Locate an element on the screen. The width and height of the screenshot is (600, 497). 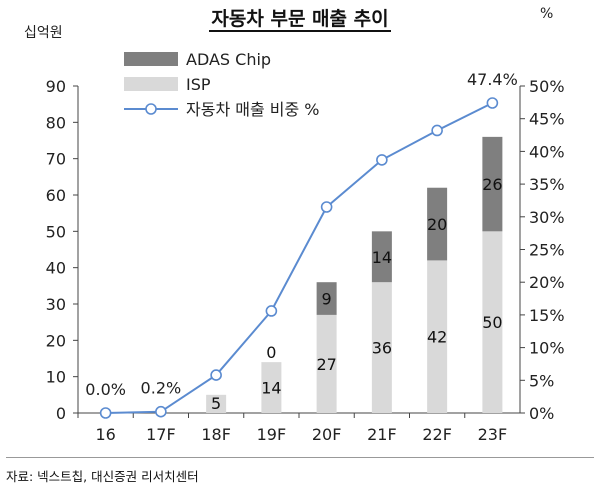
source-divider is located at coordinates (300, 457).